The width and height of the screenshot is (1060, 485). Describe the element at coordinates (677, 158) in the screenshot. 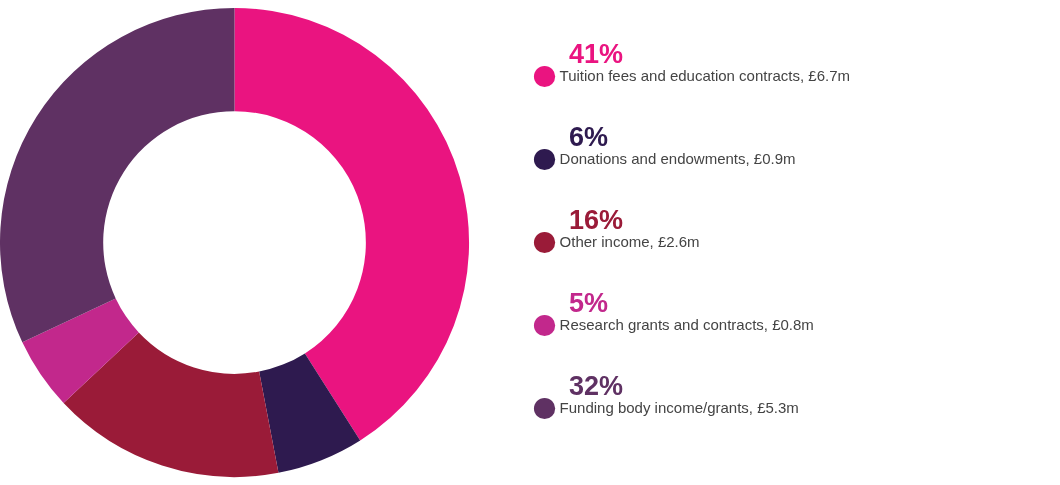

I see `legend-label: Donations and endowments, £0.9m` at that location.